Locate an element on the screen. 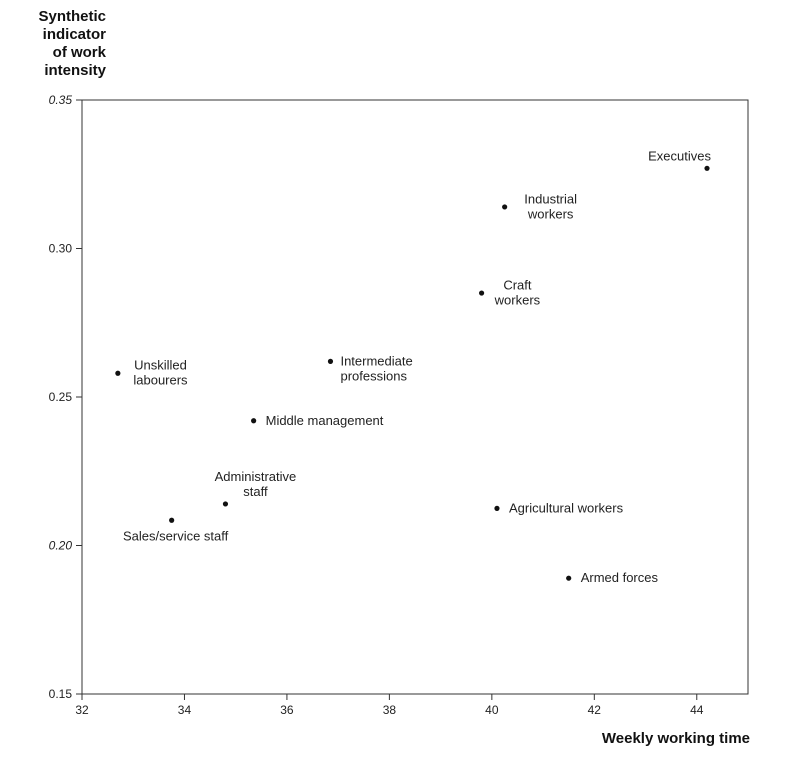 The height and width of the screenshot is (760, 808). y-axis-title: Synthetic indicator of work intensity is located at coordinates (58, 44).